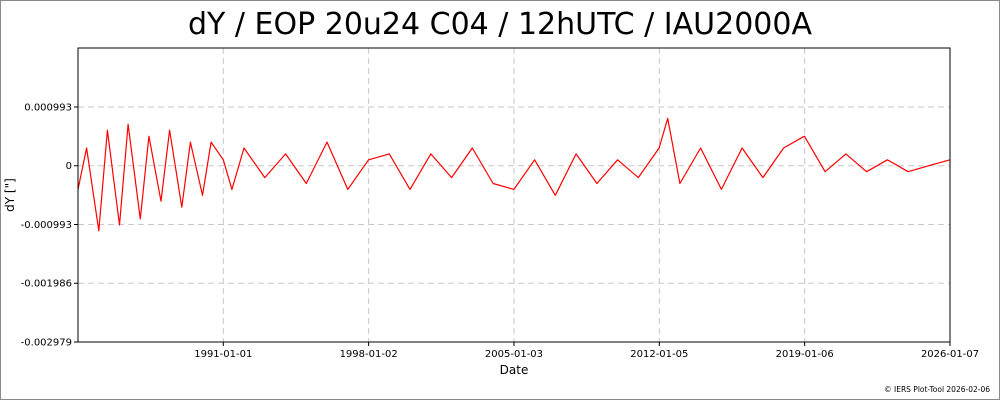 This screenshot has width=1000, height=400. What do you see at coordinates (659, 354) in the screenshot?
I see `x-tick-label: 2012-01-05` at bounding box center [659, 354].